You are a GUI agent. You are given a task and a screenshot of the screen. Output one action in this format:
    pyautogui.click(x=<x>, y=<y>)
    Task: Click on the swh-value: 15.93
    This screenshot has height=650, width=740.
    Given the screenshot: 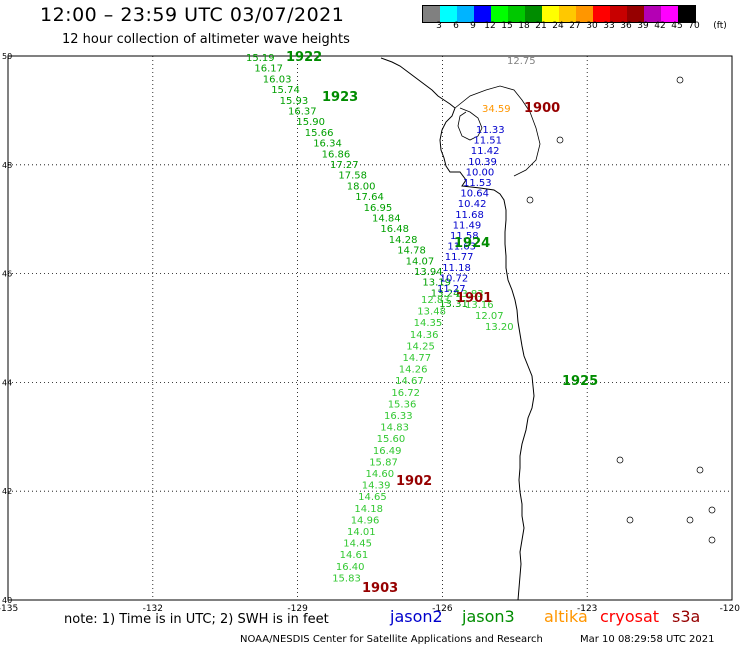 What is the action you would take?
    pyautogui.click(x=294, y=101)
    